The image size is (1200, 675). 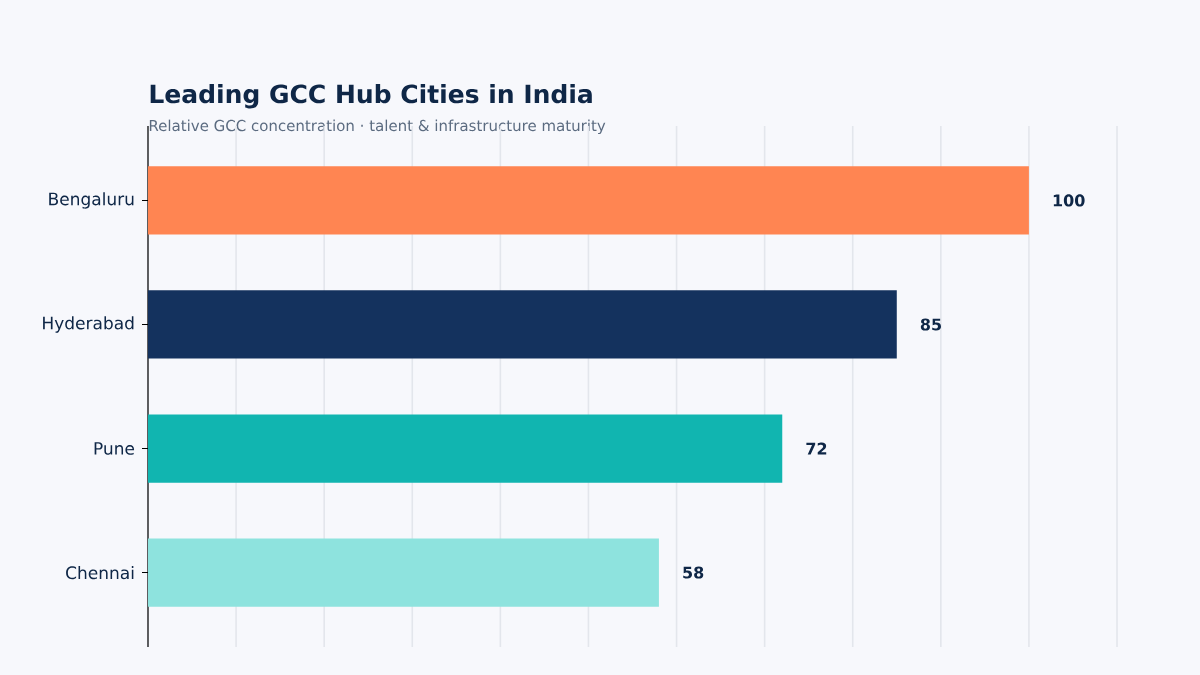 What do you see at coordinates (114, 448) in the screenshot?
I see `y-tick-label: Pune` at bounding box center [114, 448].